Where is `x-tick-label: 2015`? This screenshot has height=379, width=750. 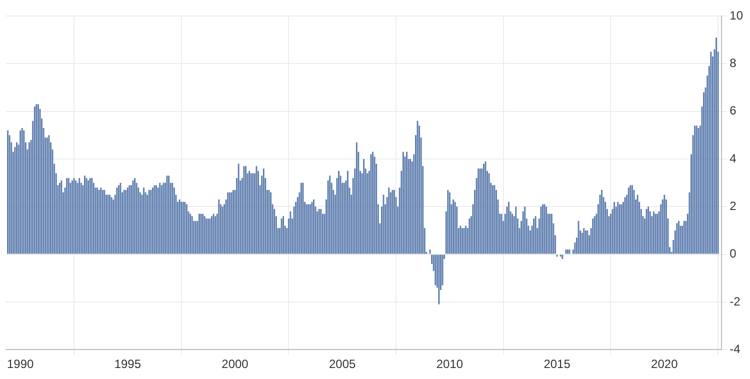 x-tick-label: 2015 is located at coordinates (557, 364).